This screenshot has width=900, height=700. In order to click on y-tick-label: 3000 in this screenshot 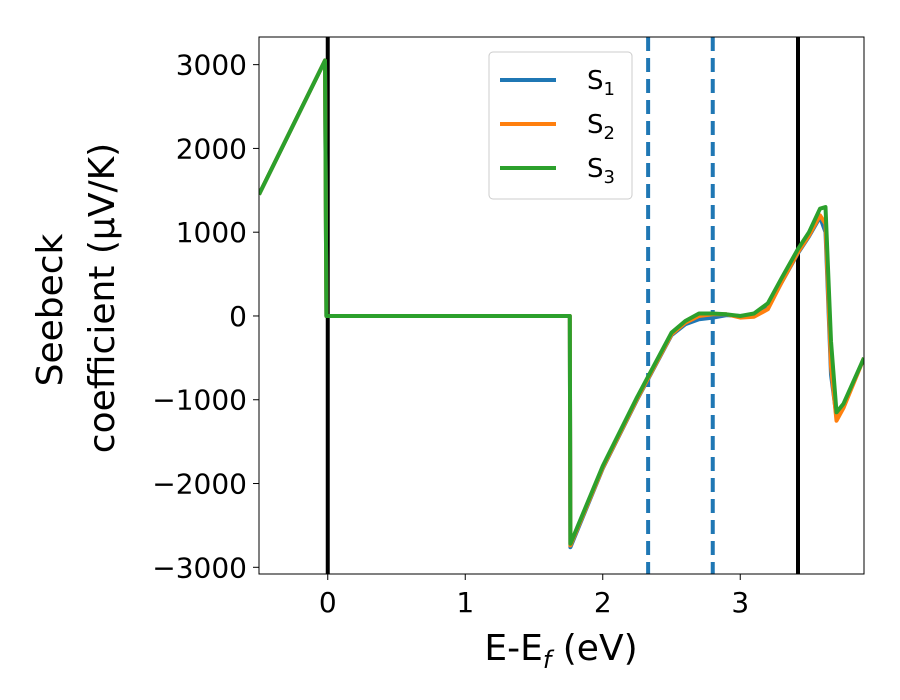, I will do `click(211, 65)`.